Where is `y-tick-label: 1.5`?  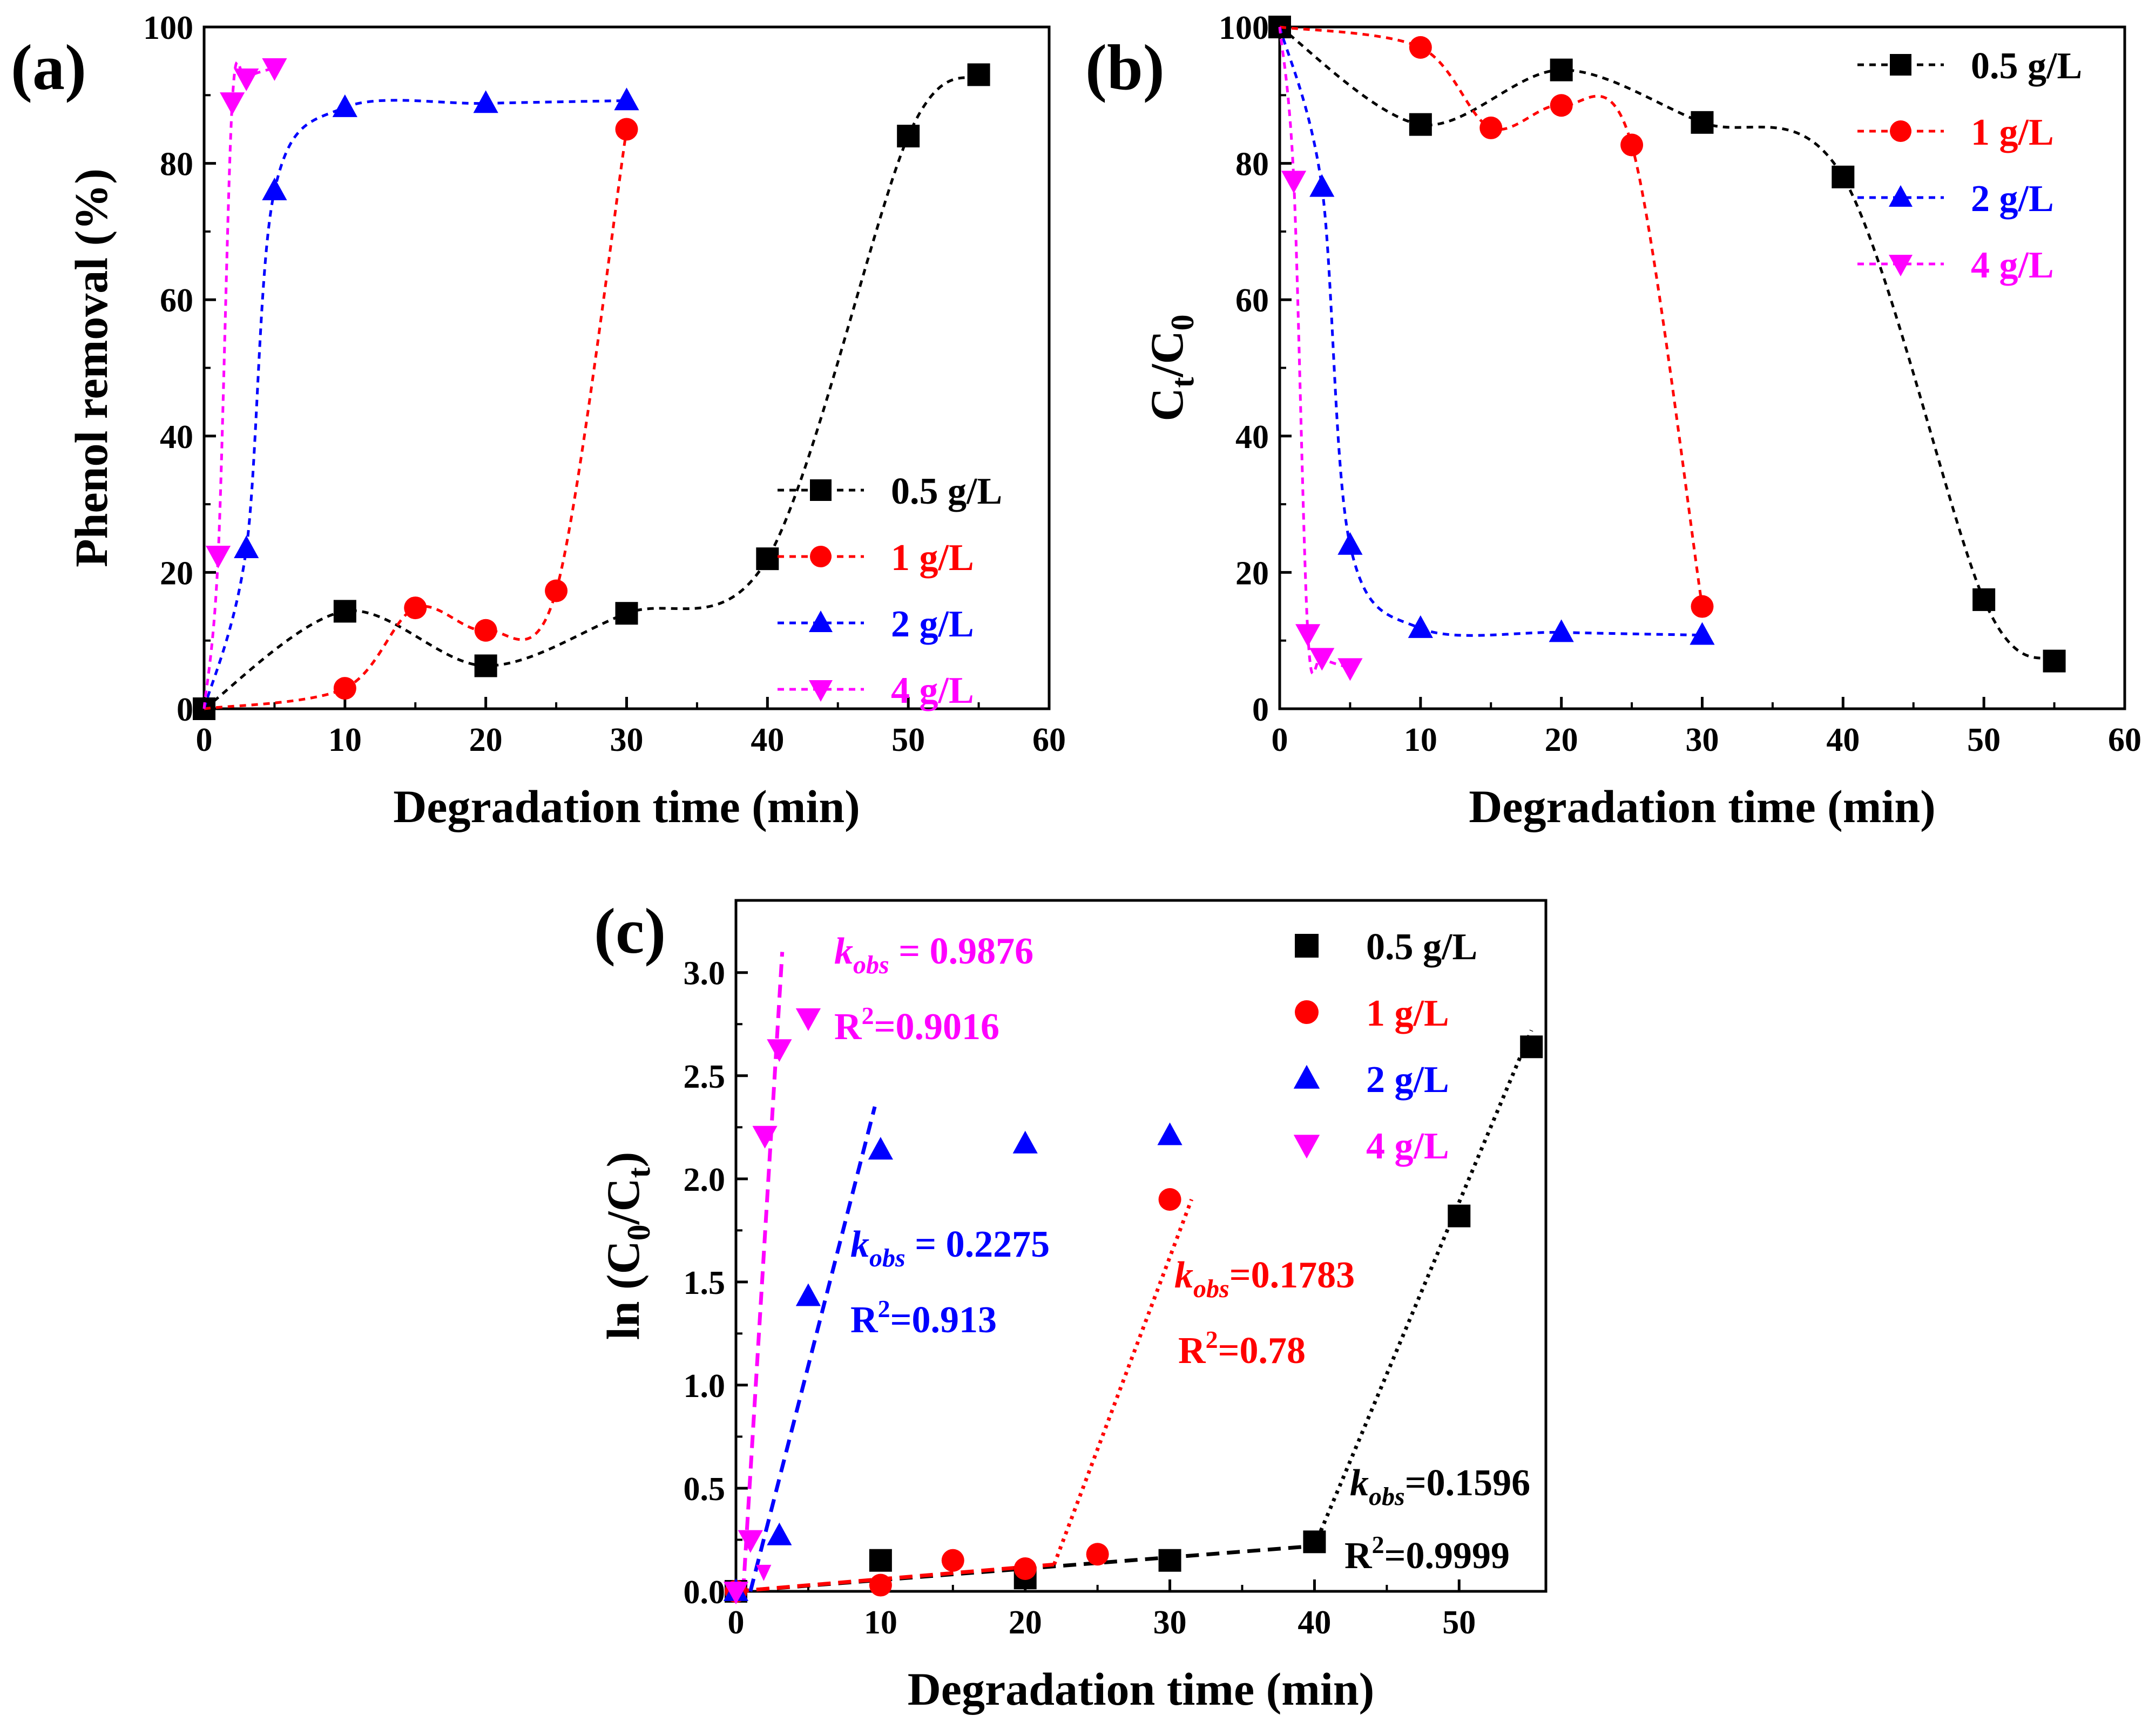
y-tick-label: 1.5 is located at coordinates (705, 1283).